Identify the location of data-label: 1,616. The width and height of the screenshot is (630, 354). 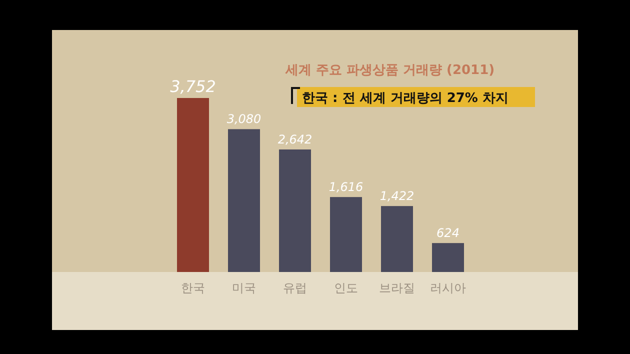
(346, 187).